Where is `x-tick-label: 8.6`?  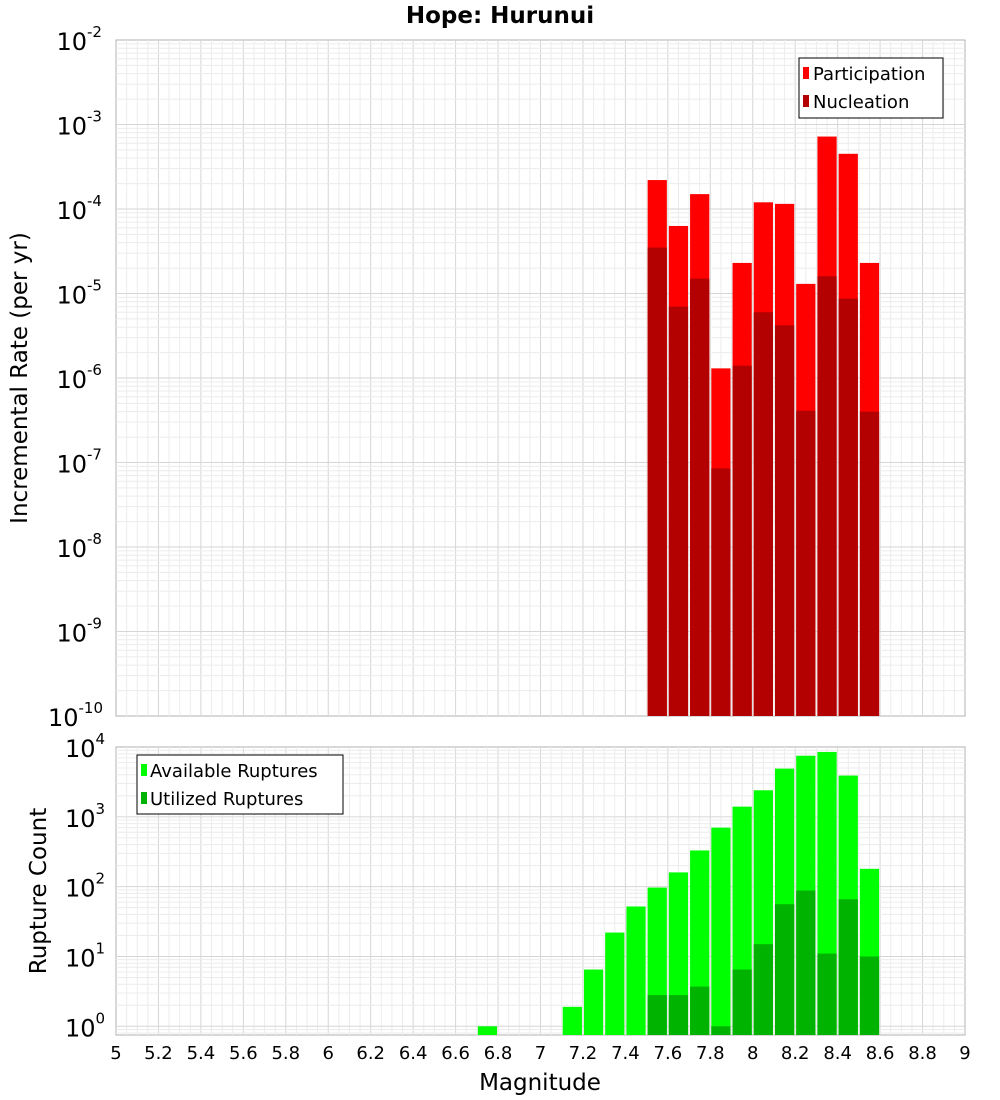 x-tick-label: 8.6 is located at coordinates (880, 1053).